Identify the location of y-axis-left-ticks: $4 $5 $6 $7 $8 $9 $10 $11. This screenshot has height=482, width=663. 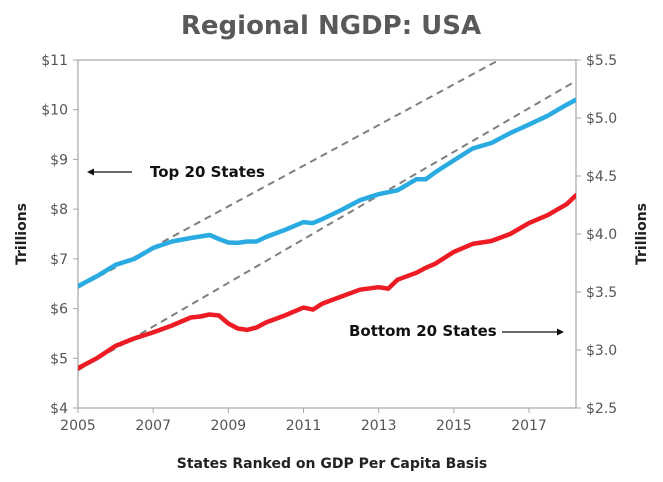
(59, 235).